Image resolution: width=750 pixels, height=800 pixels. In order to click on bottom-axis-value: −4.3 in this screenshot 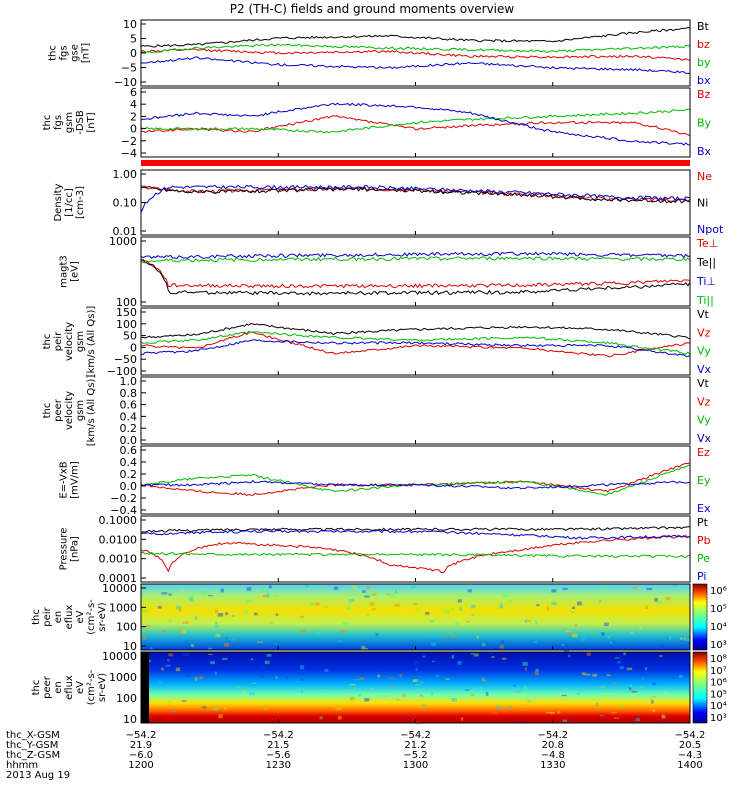, I will do `click(690, 755)`.